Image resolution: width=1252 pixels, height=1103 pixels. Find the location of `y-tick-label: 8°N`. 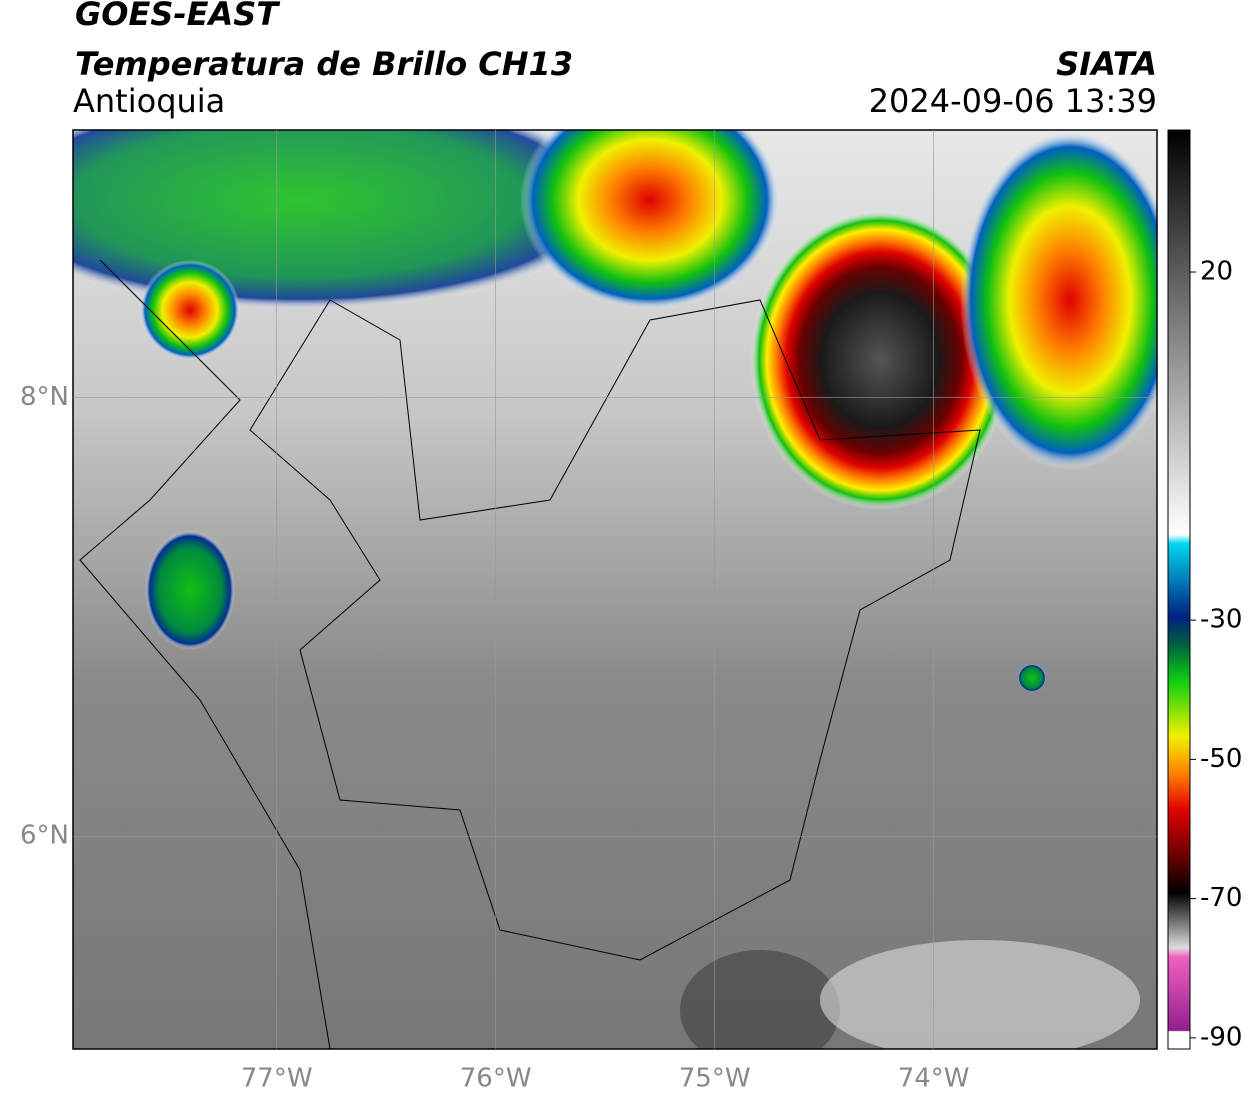

y-tick-label: 8°N is located at coordinates (44, 397).